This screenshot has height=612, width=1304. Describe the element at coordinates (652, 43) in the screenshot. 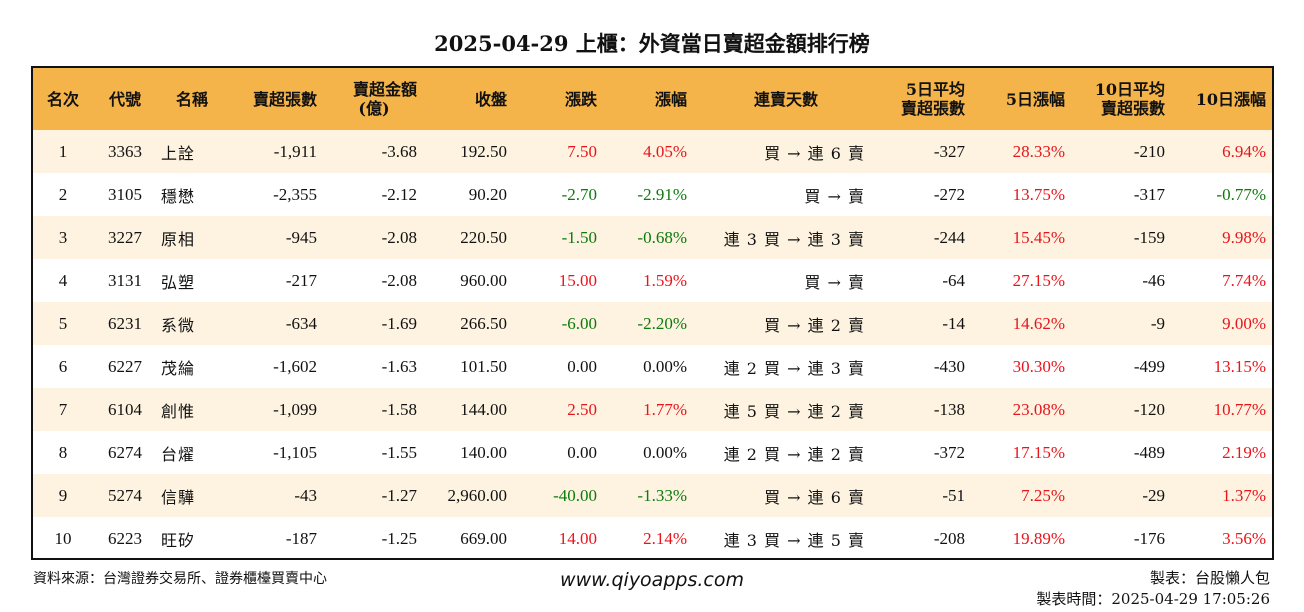

I see `page-title: 2025-04-29 上櫃：外資當日賣超金額排行榜` at that location.